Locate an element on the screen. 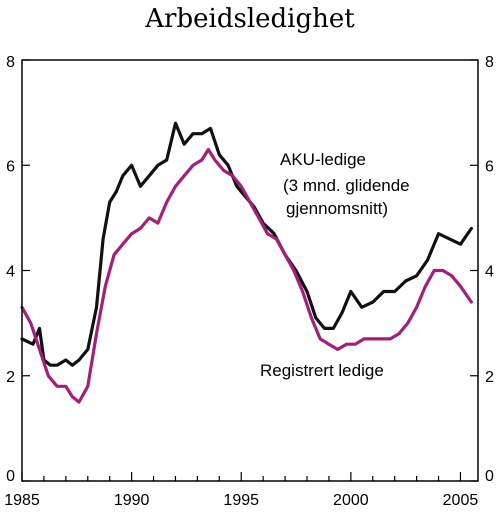  y-tick-label-left: 6 is located at coordinates (10, 166).